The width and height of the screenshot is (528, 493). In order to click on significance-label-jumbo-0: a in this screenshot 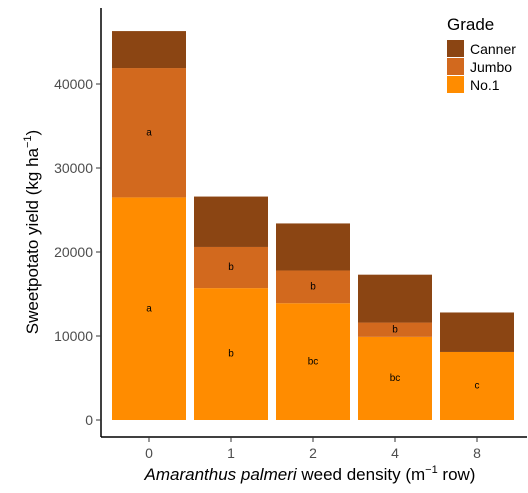, I will do `click(149, 132)`.